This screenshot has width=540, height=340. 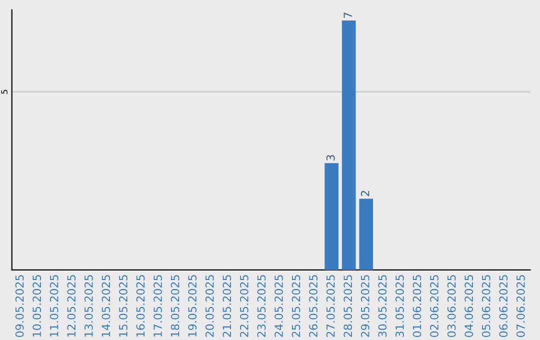 I want to click on data-label: 7, so click(x=348, y=15).